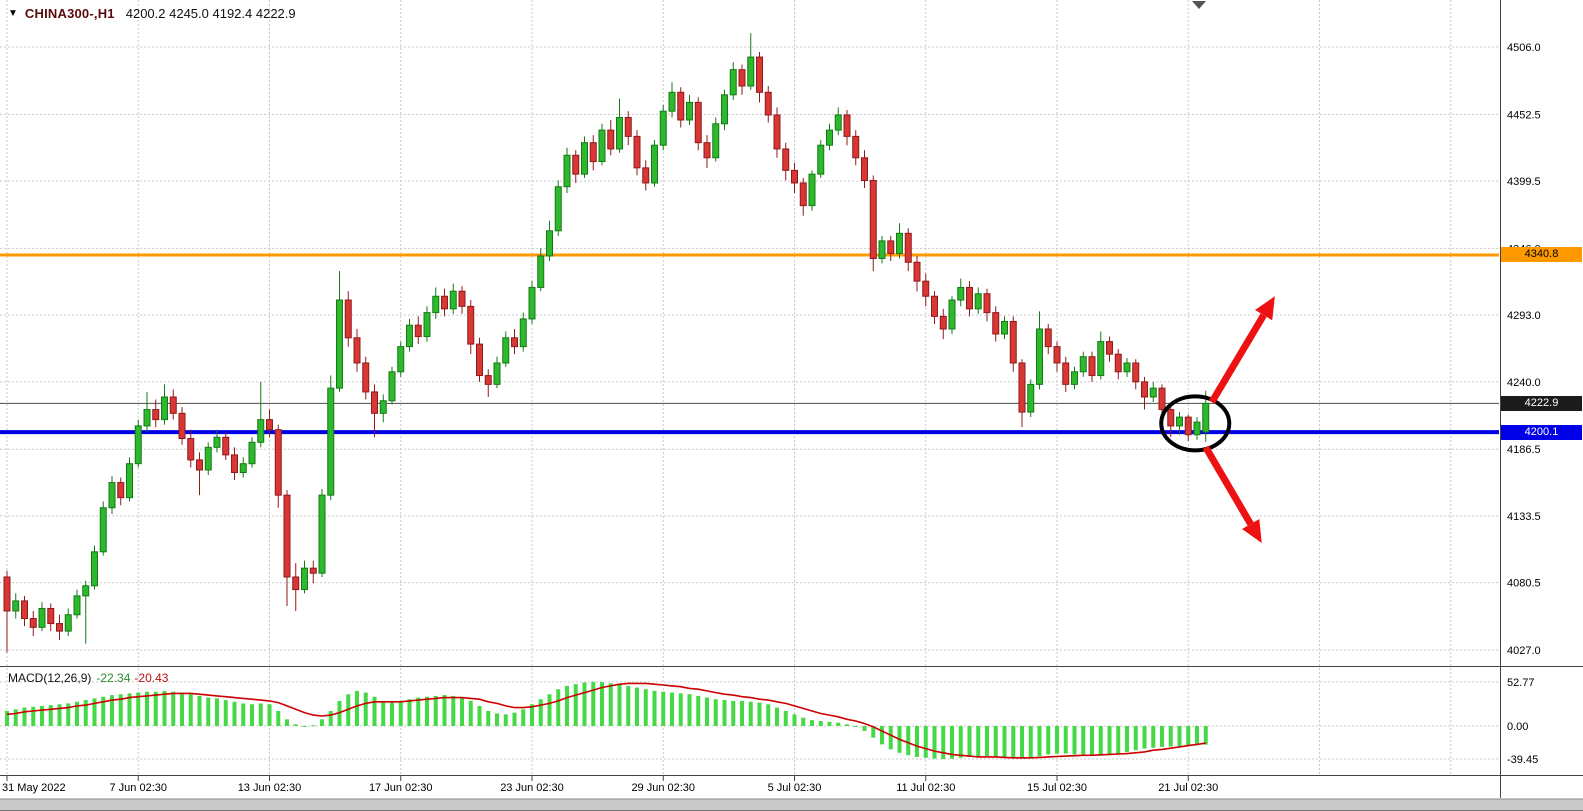 The image size is (1583, 811). What do you see at coordinates (13, 13) in the screenshot?
I see `symbol-dropdown-icon: ▼` at bounding box center [13, 13].